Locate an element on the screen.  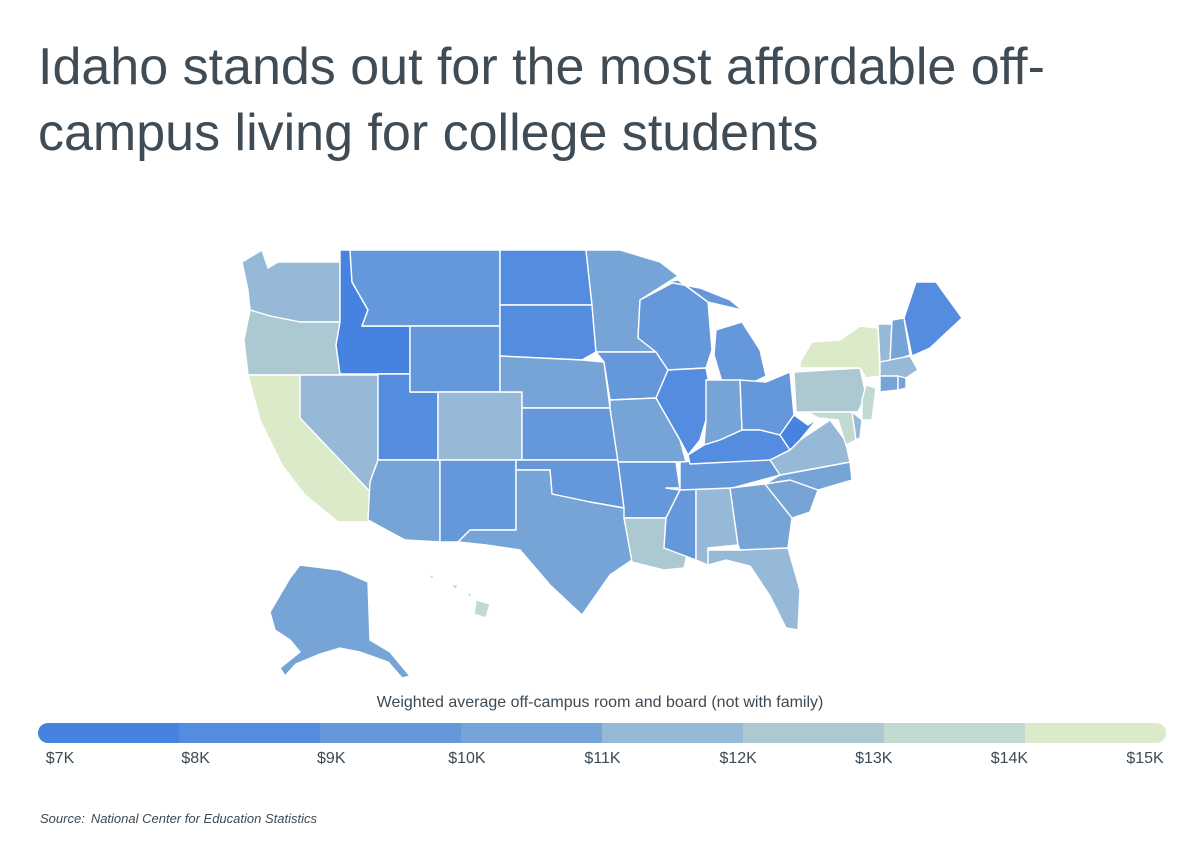
legend-tick-label: $15K is located at coordinates (1145, 758).